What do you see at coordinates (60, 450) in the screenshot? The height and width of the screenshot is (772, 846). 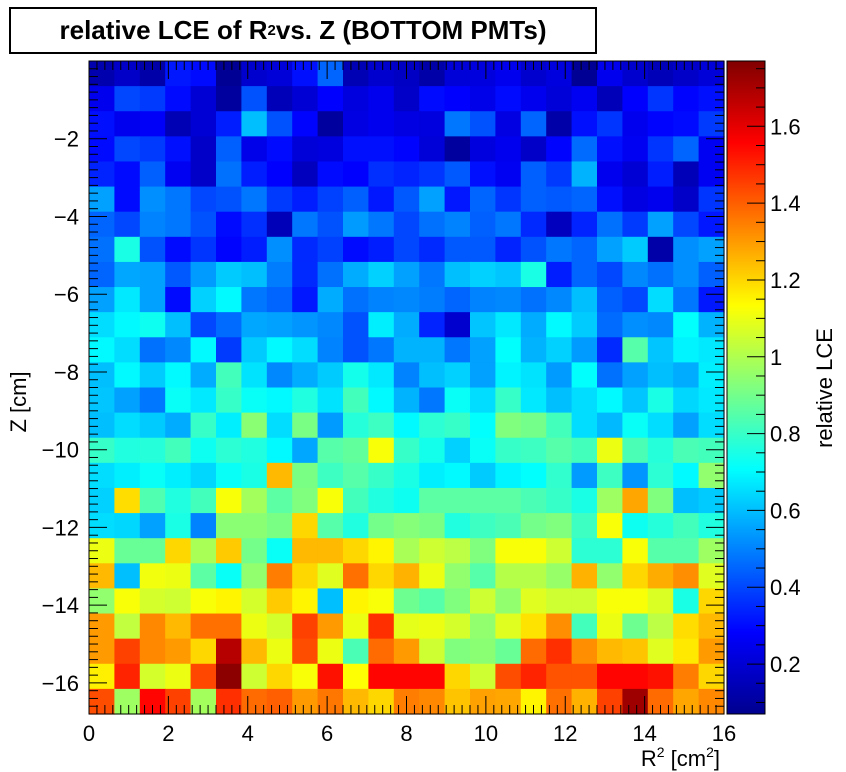 I see `y-tick-label: −10` at bounding box center [60, 450].